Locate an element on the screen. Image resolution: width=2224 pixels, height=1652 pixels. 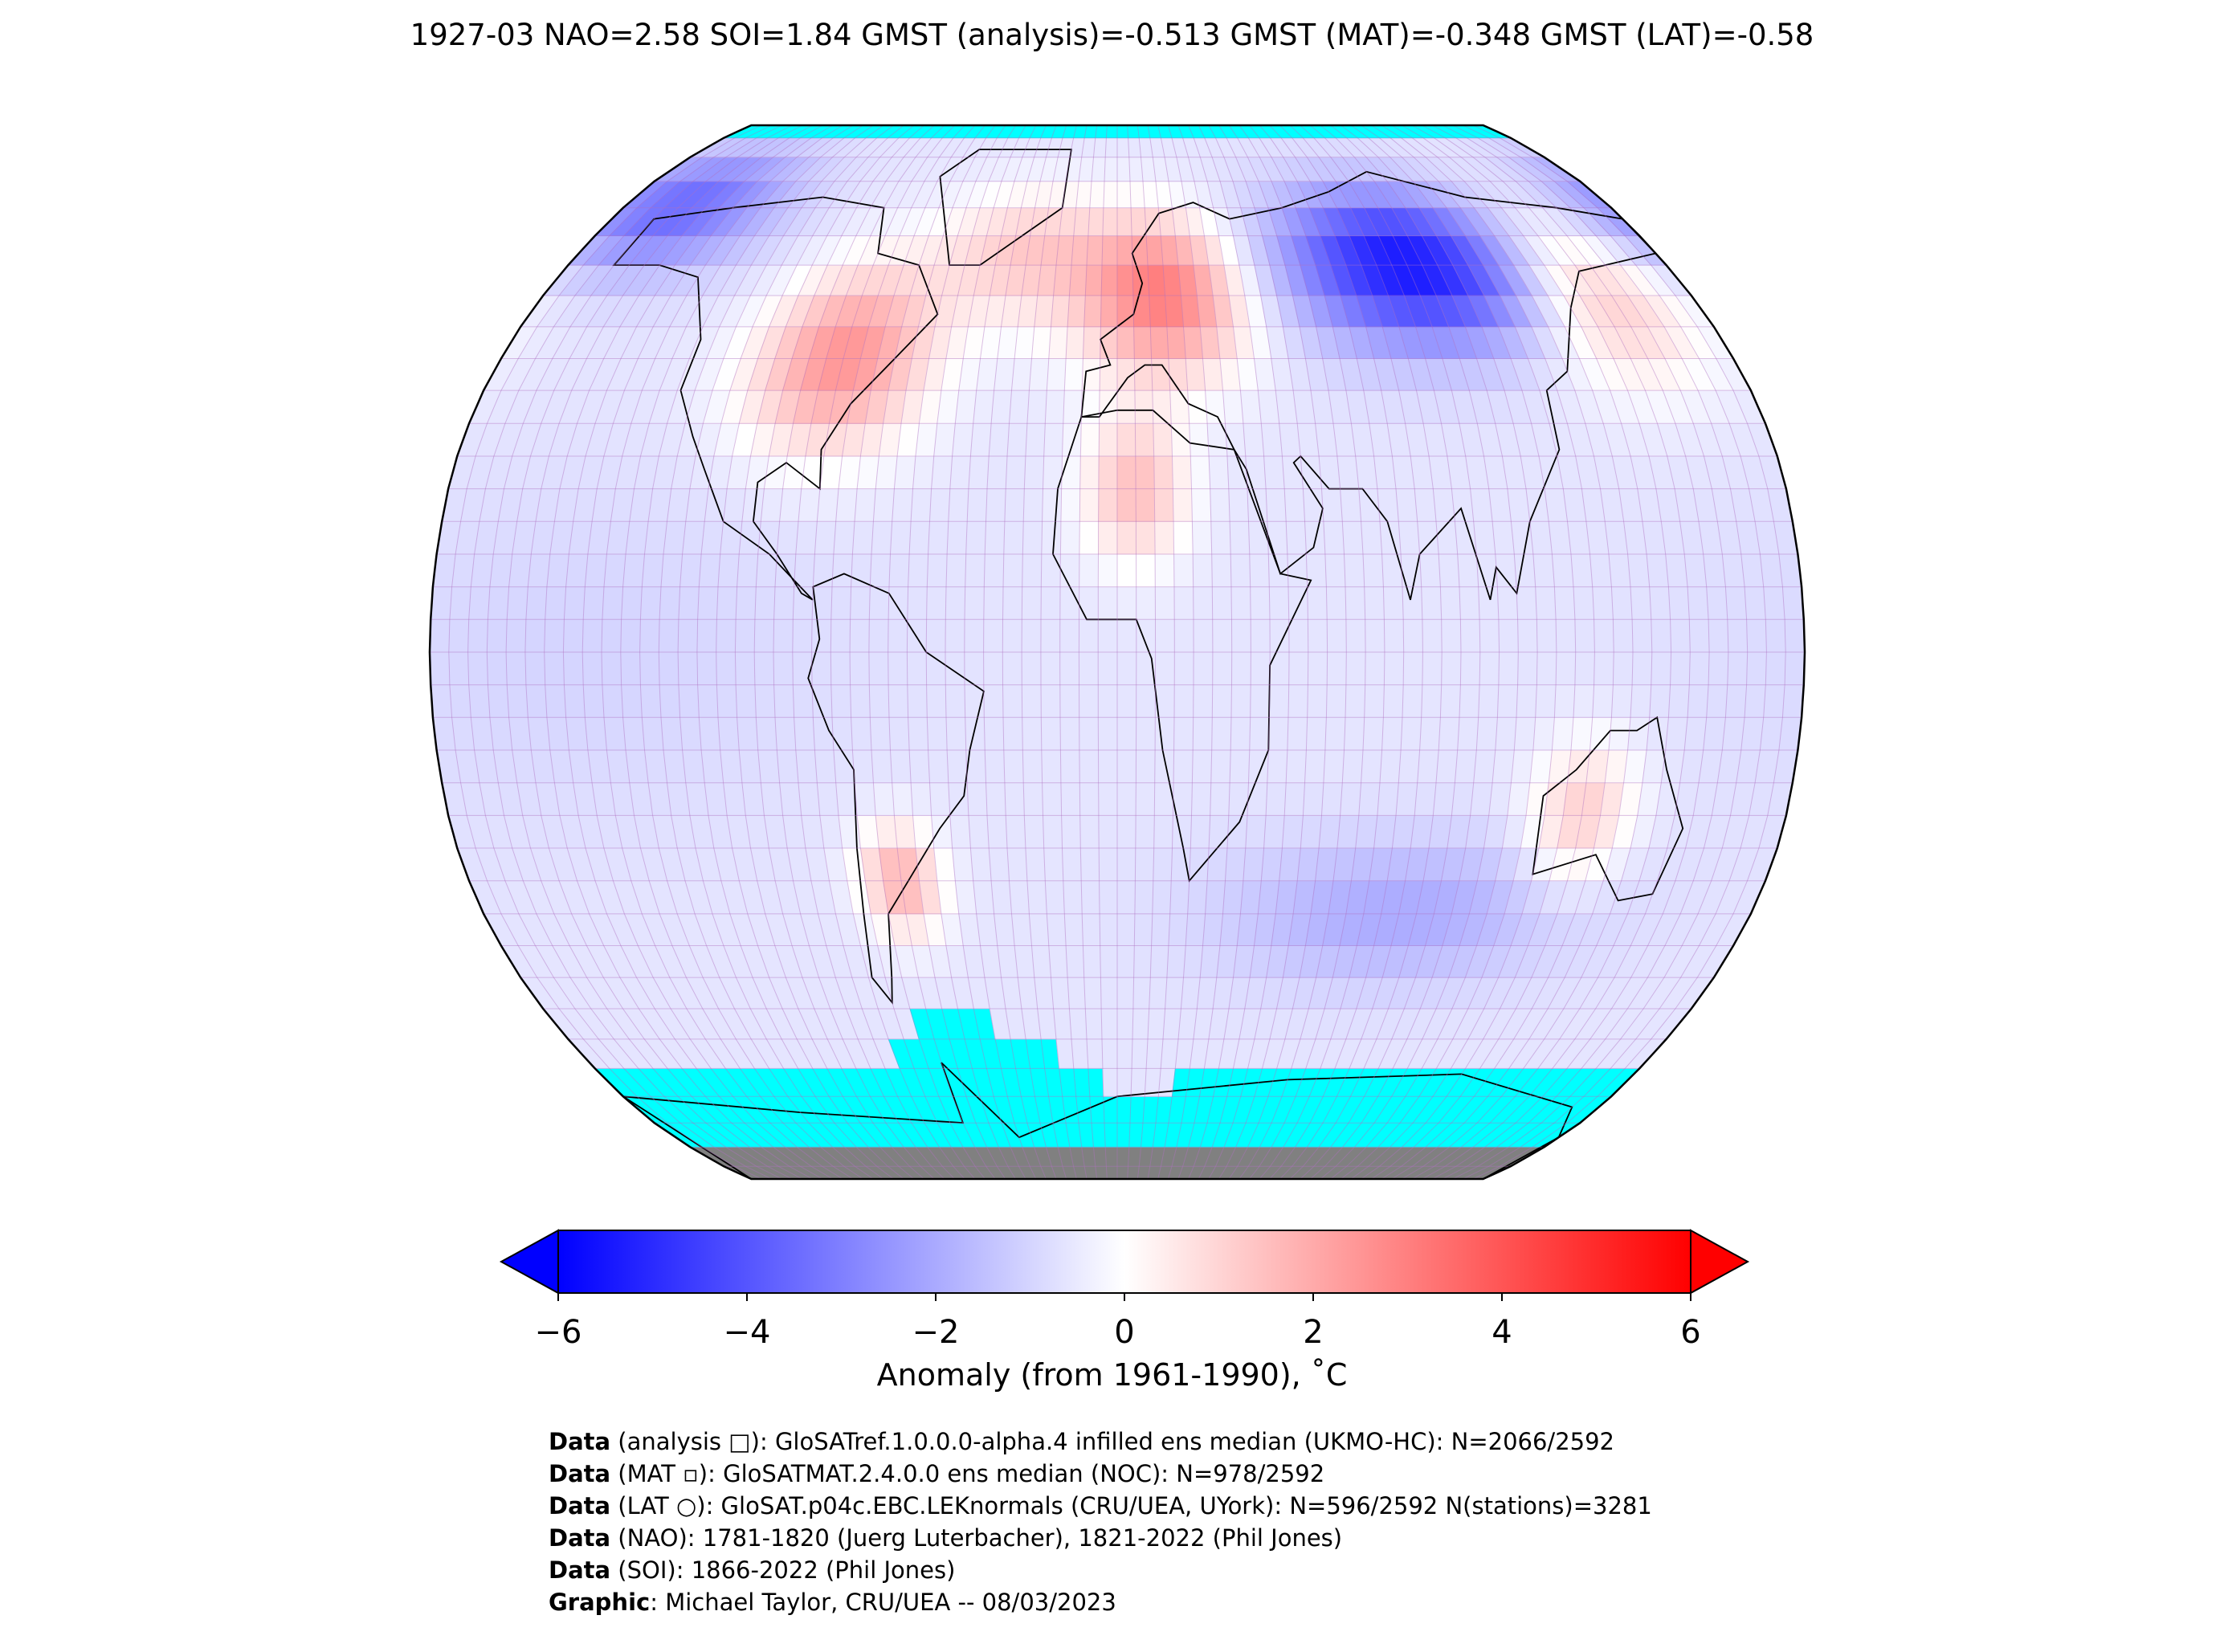
colorbar-extend-high is located at coordinates (1720, 1262).